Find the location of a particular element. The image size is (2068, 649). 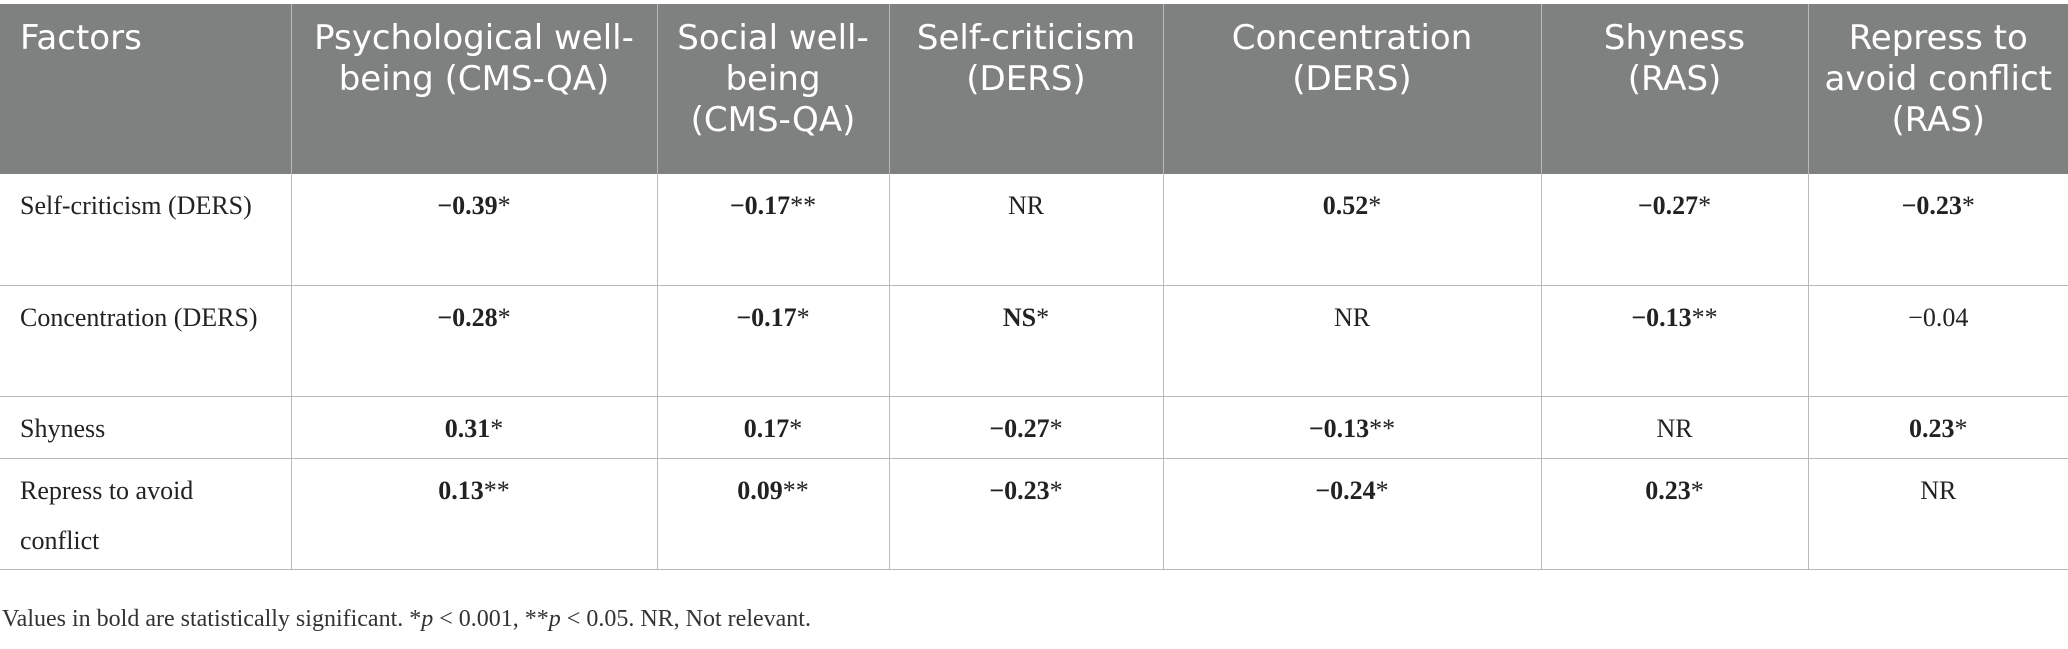

row-label: Repress to avoid conflict is located at coordinates (145, 514).